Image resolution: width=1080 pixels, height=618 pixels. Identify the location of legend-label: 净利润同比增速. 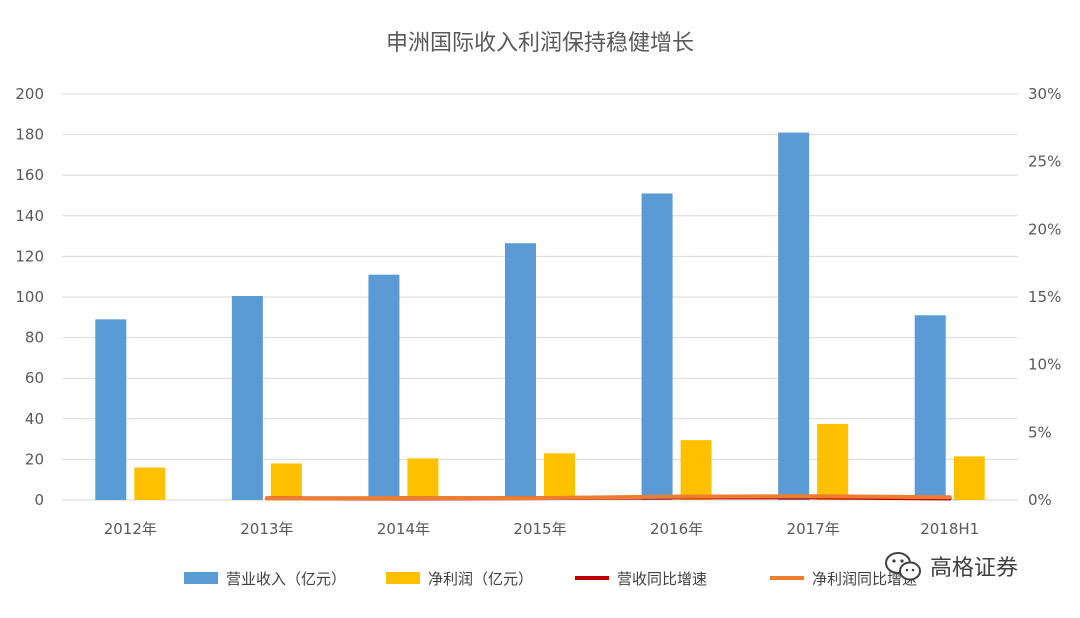
(864, 579).